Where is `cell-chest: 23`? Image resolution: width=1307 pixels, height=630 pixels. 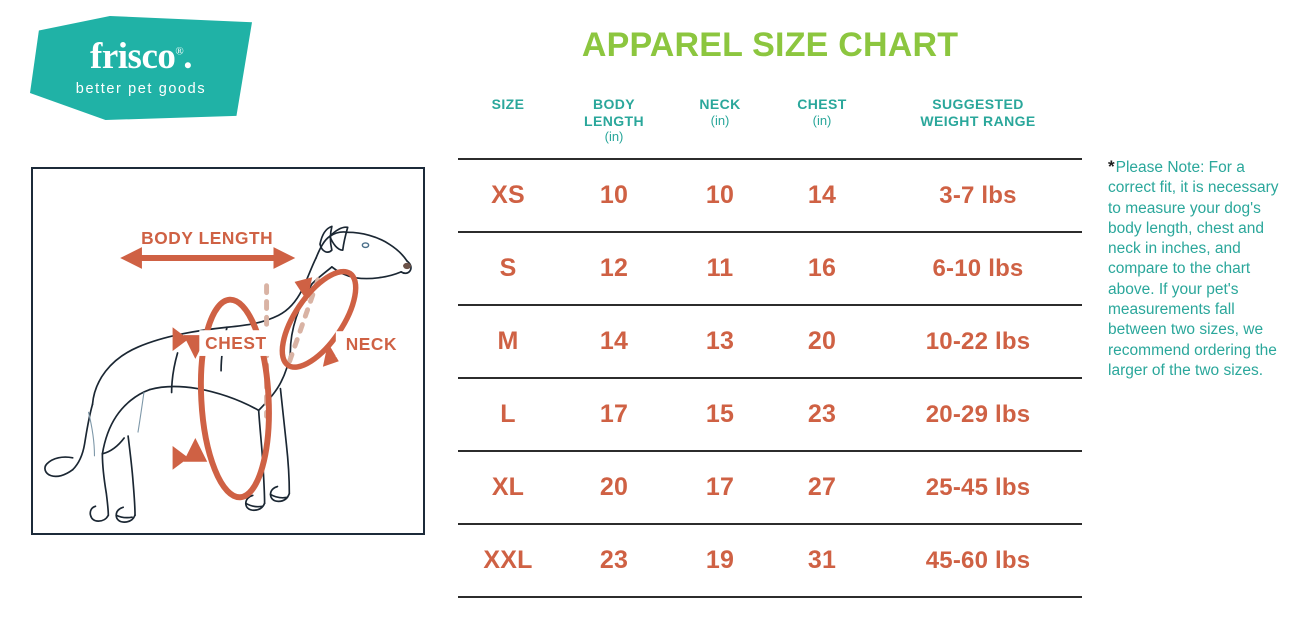 cell-chest: 23 is located at coordinates (822, 415).